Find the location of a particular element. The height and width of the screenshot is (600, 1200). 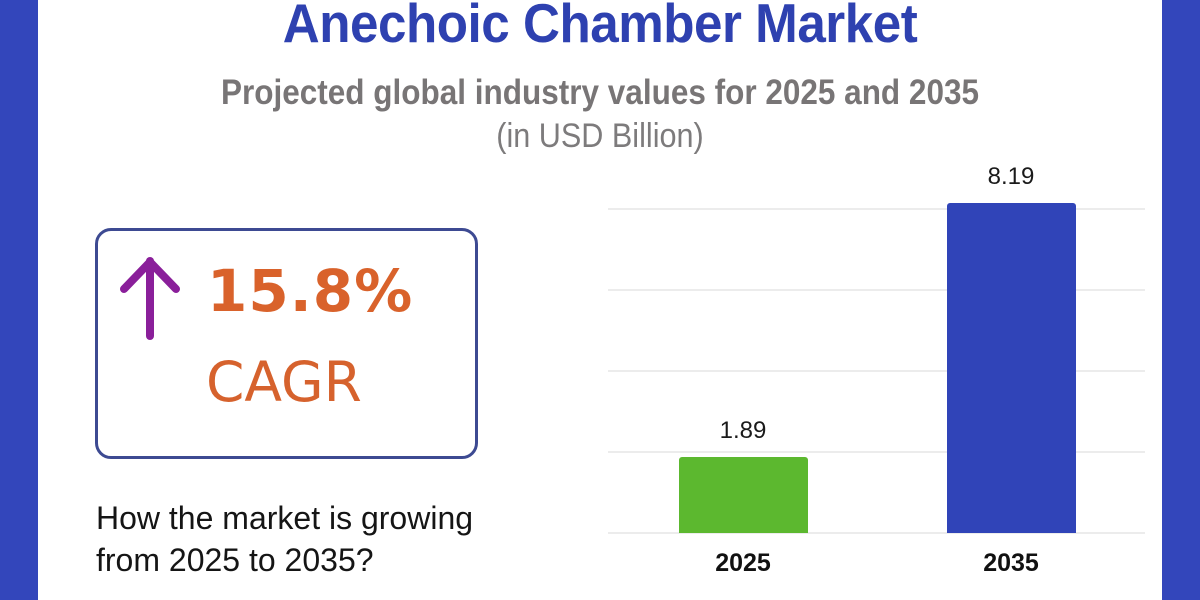

bar-value-label-2035: 8.19 is located at coordinates (1011, 176).